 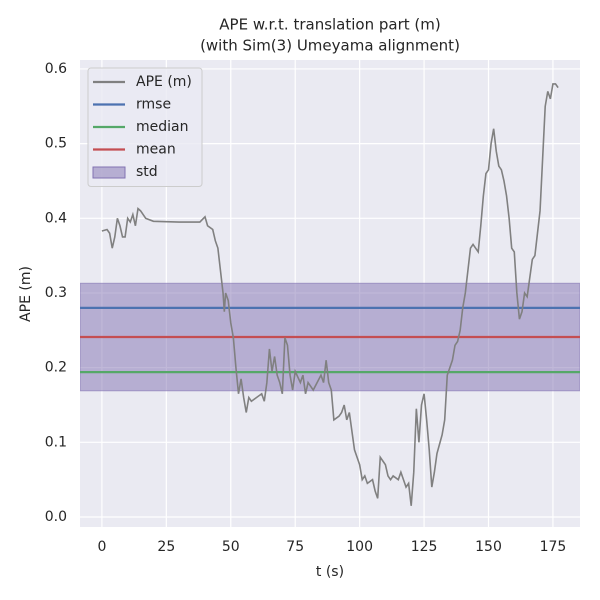 What do you see at coordinates (56, 293) in the screenshot?
I see `y-tick-label: 0.3` at bounding box center [56, 293].